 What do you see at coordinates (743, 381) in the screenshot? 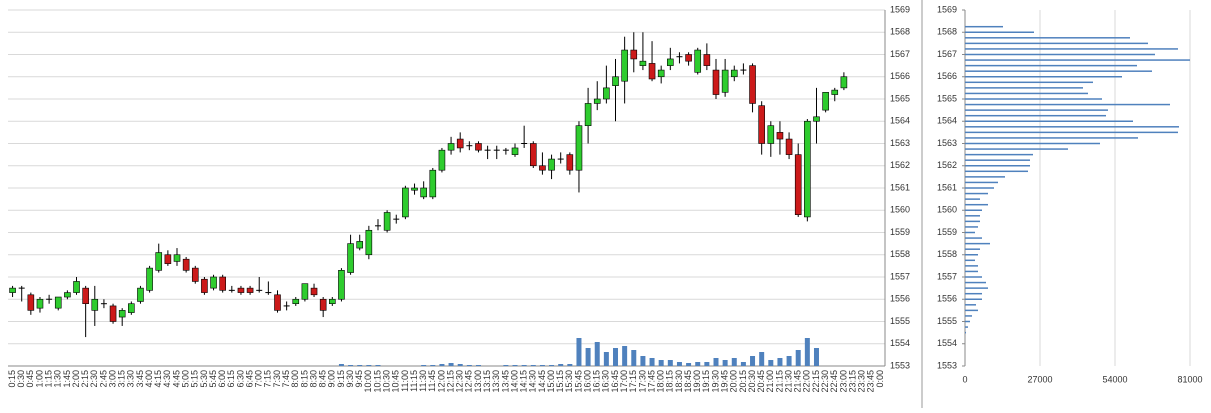
I see `x-tick-label: 20:15` at bounding box center [743, 381].